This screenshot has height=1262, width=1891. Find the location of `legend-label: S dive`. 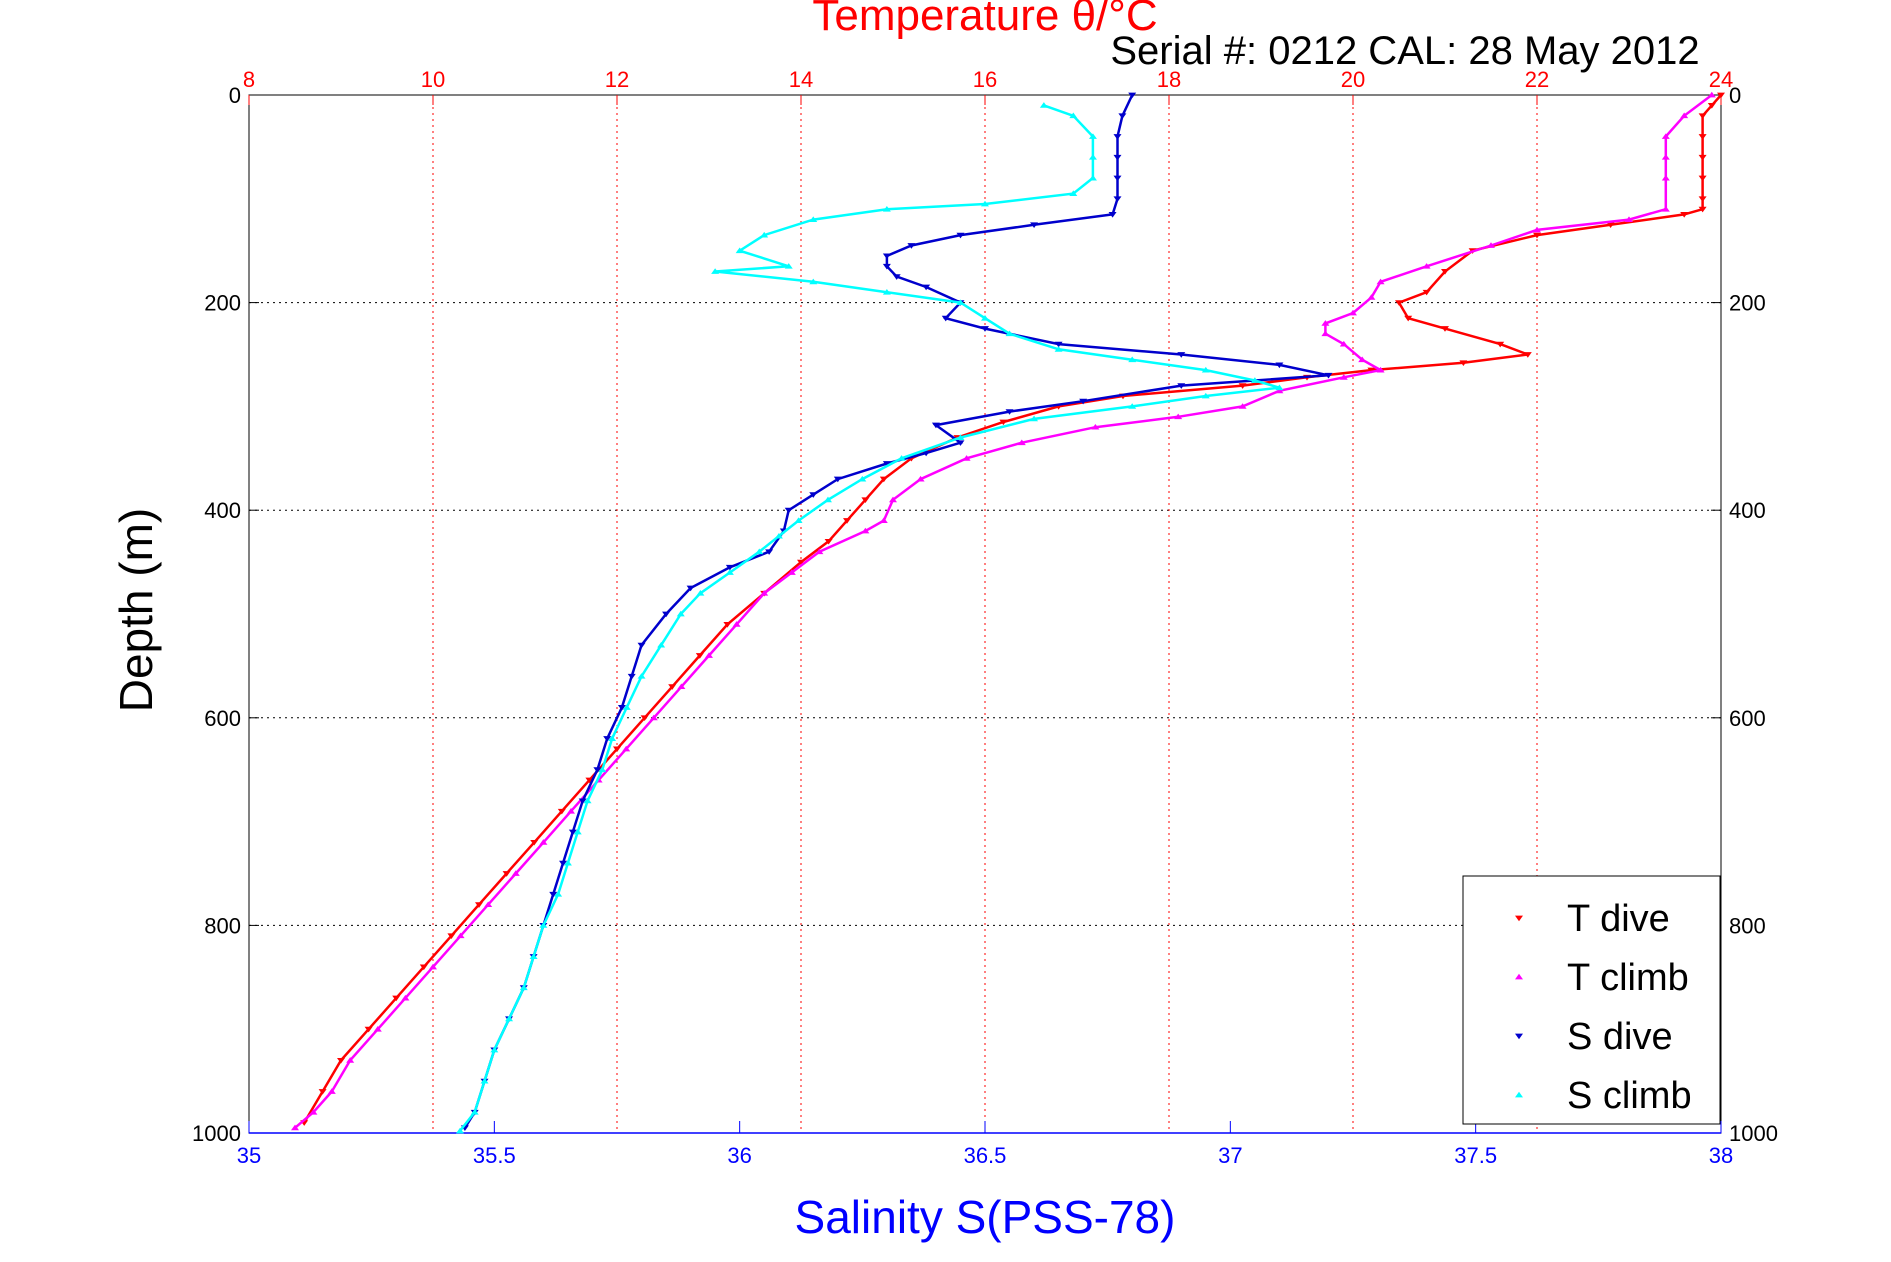

legend-label: S dive is located at coordinates (1620, 1037).